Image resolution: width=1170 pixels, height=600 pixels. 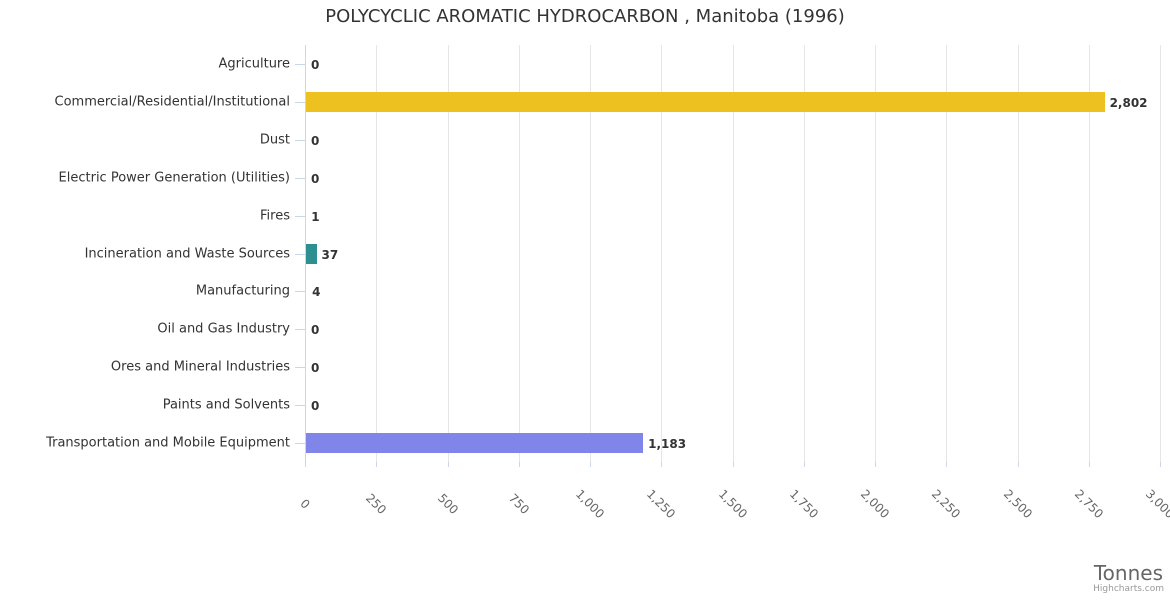 I want to click on x-tick-label: 2,750, so click(x=1088, y=504).